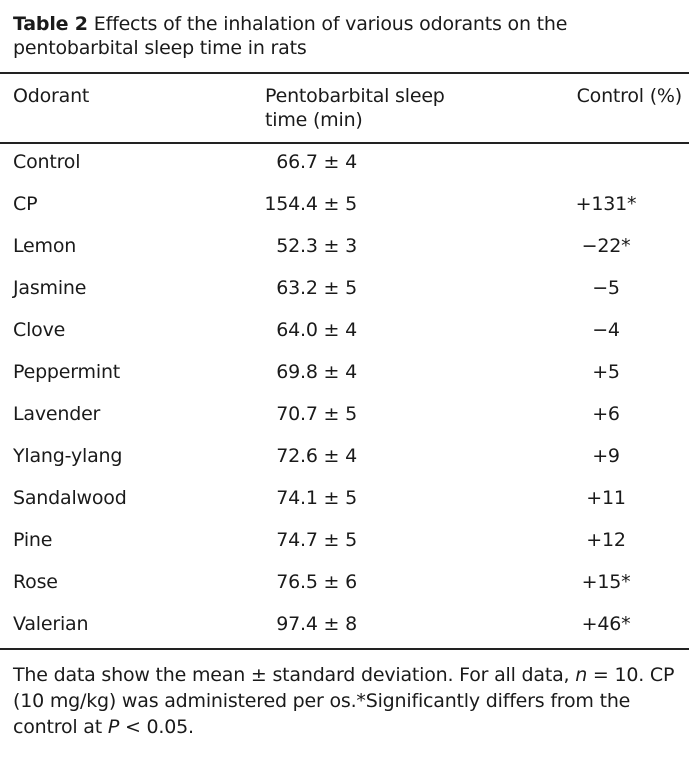  Describe the element at coordinates (316, 540) in the screenshot. I see `sleep-time-cell: 74.7 ± 5` at that location.